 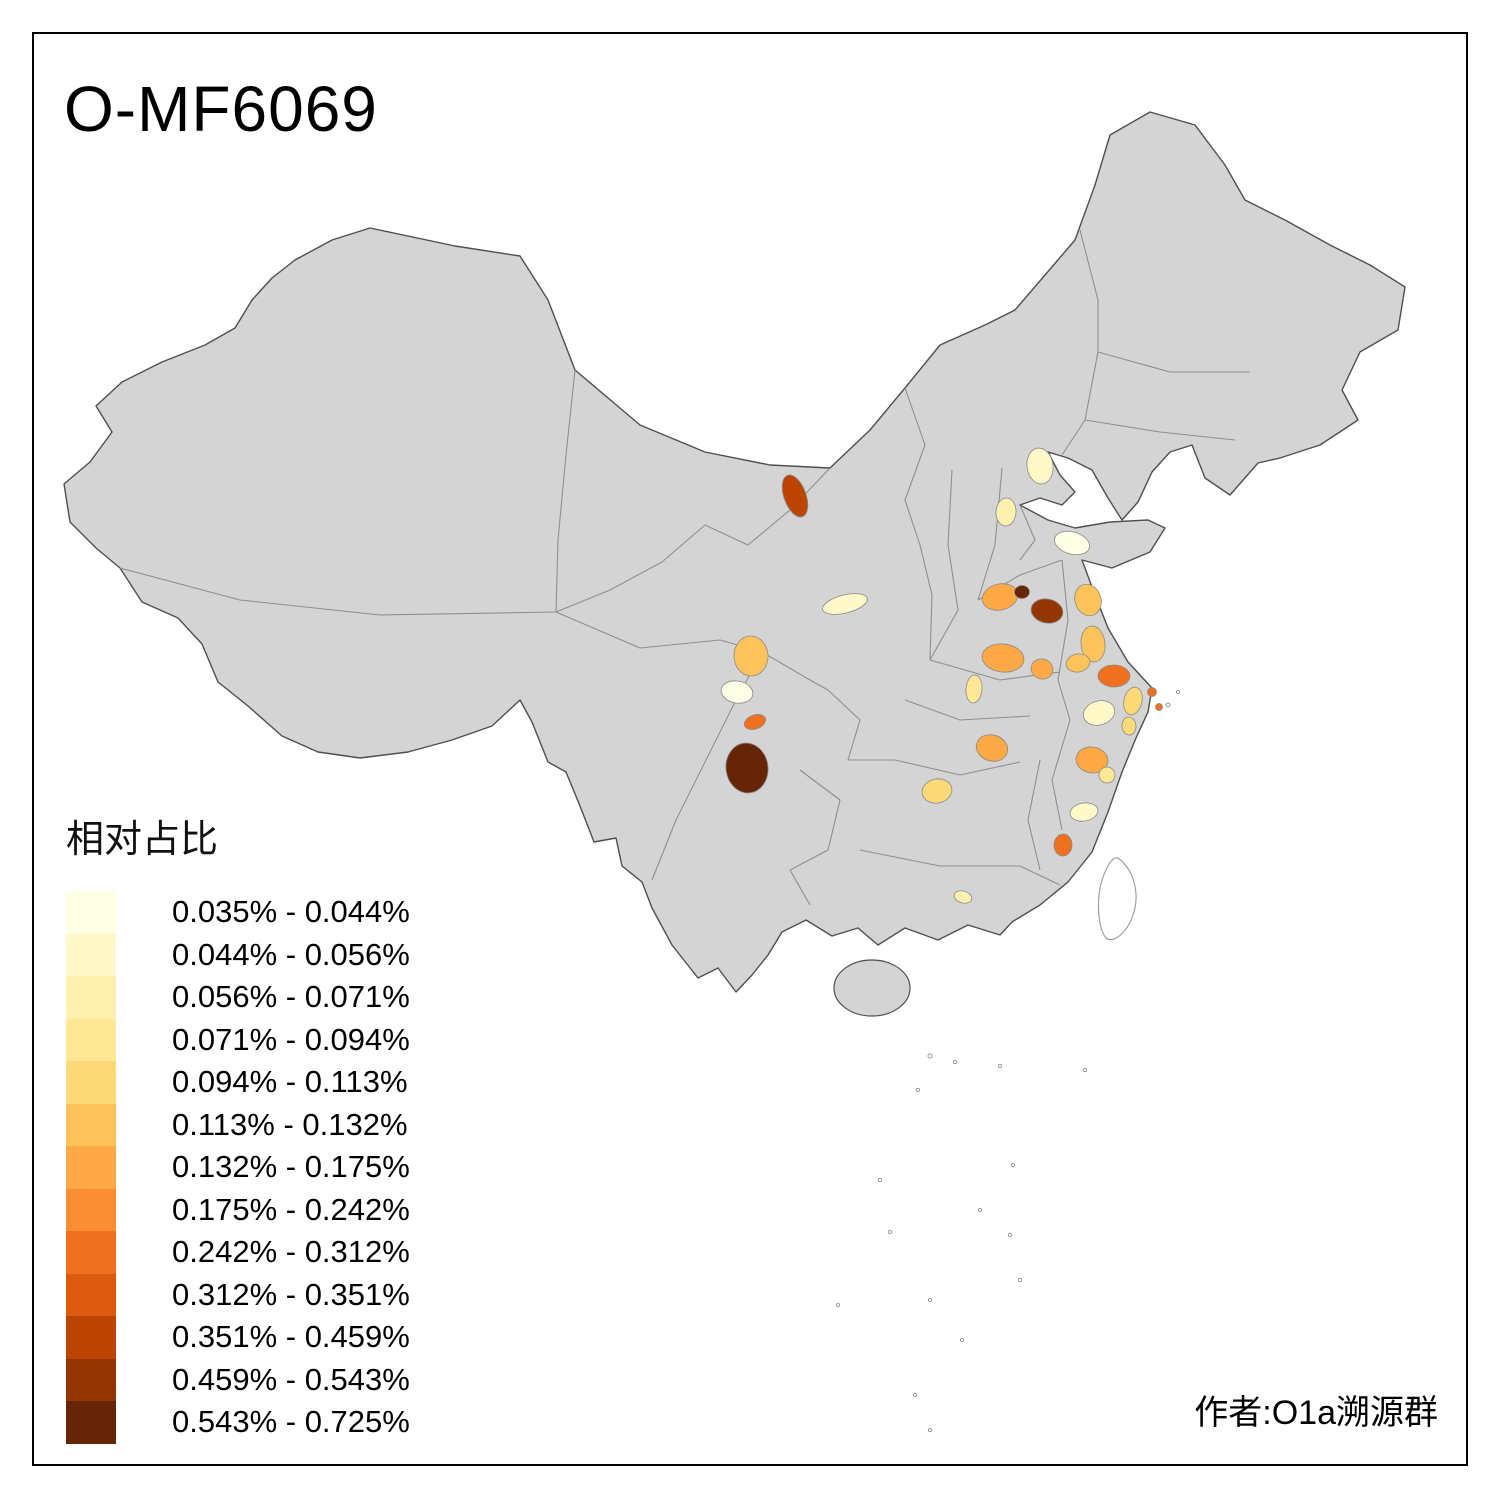 I want to click on legend-row: 0.113% - 0.132%, so click(x=276, y=1124).